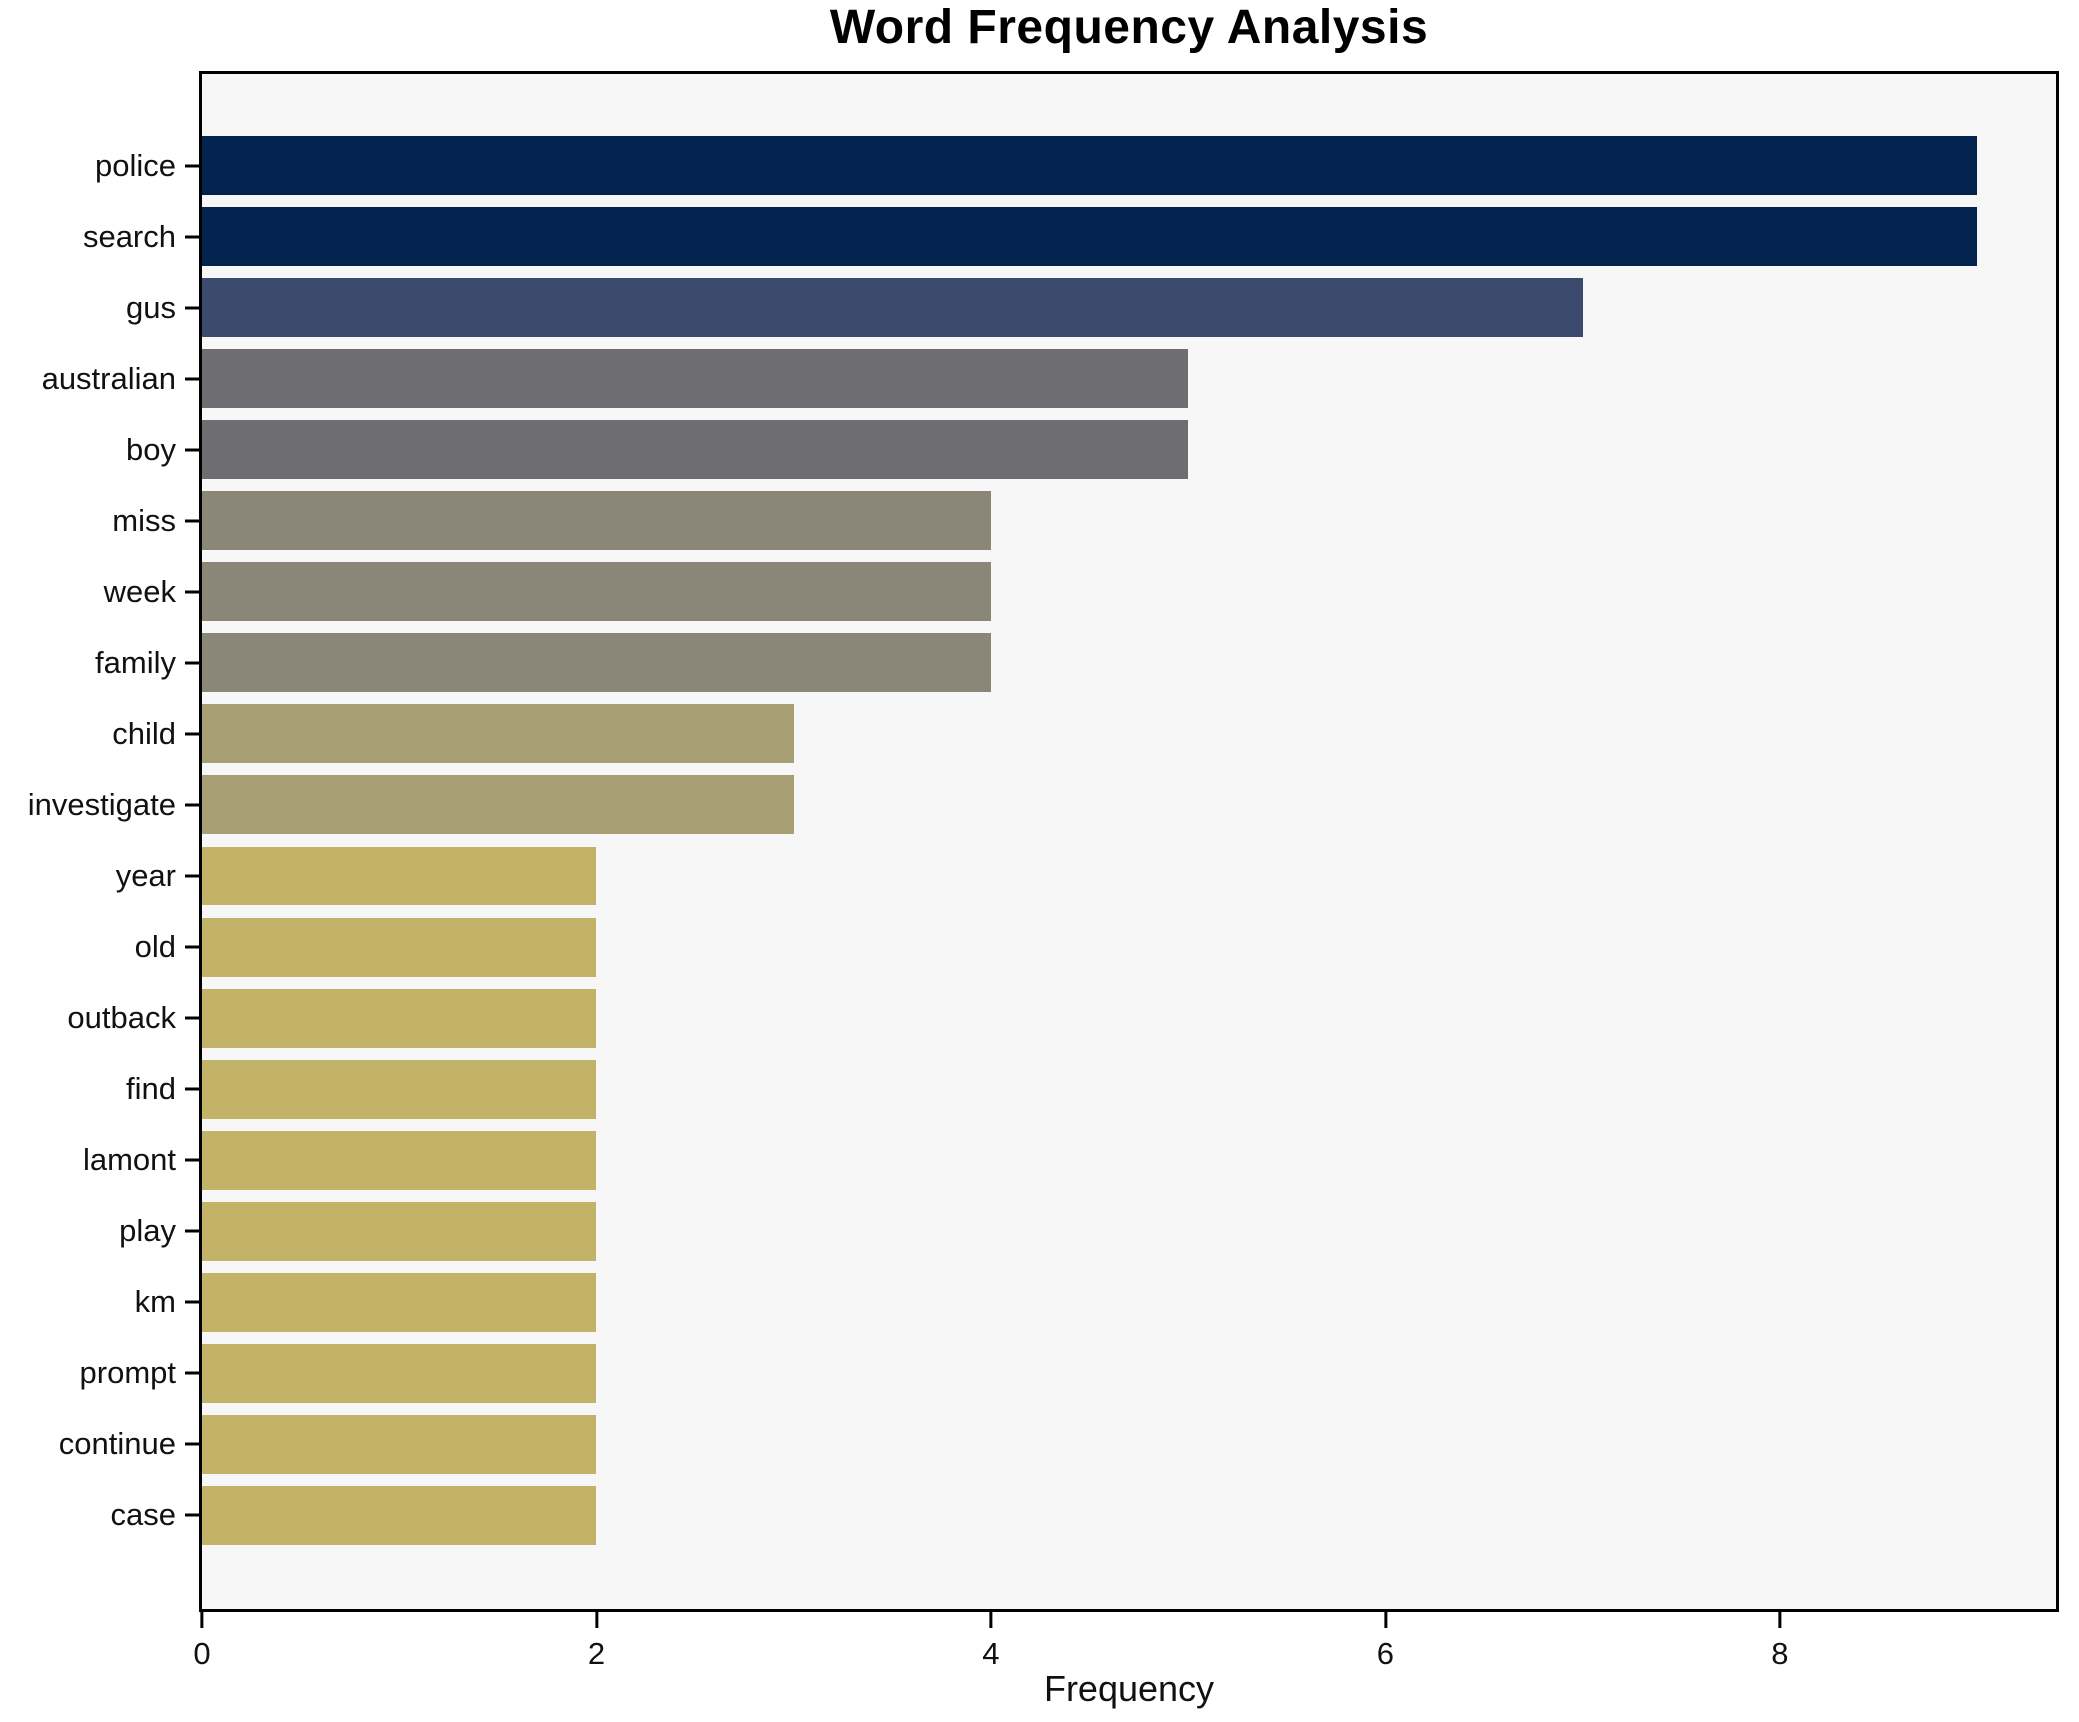  What do you see at coordinates (155, 1302) in the screenshot?
I see `y-tick-label: km` at bounding box center [155, 1302].